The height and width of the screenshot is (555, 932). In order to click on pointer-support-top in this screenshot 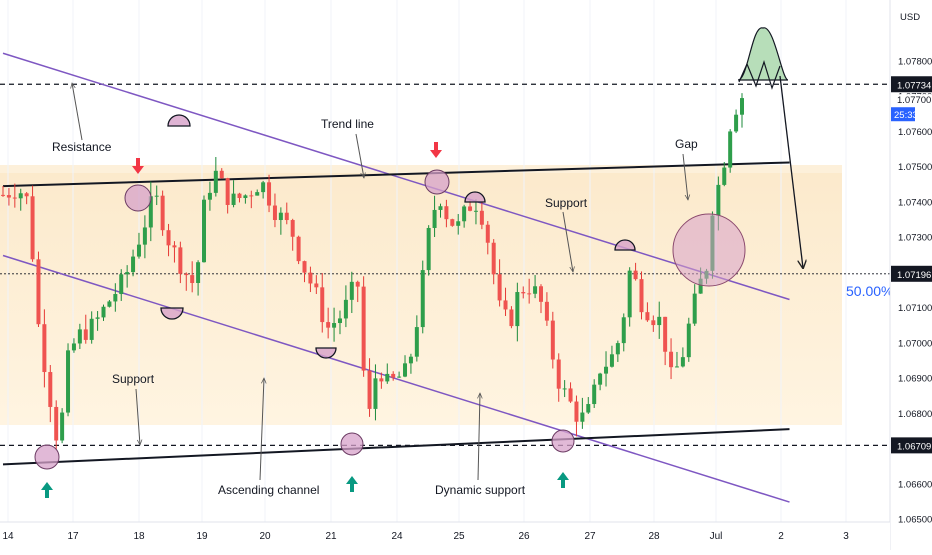, I will do `click(567, 241)`.